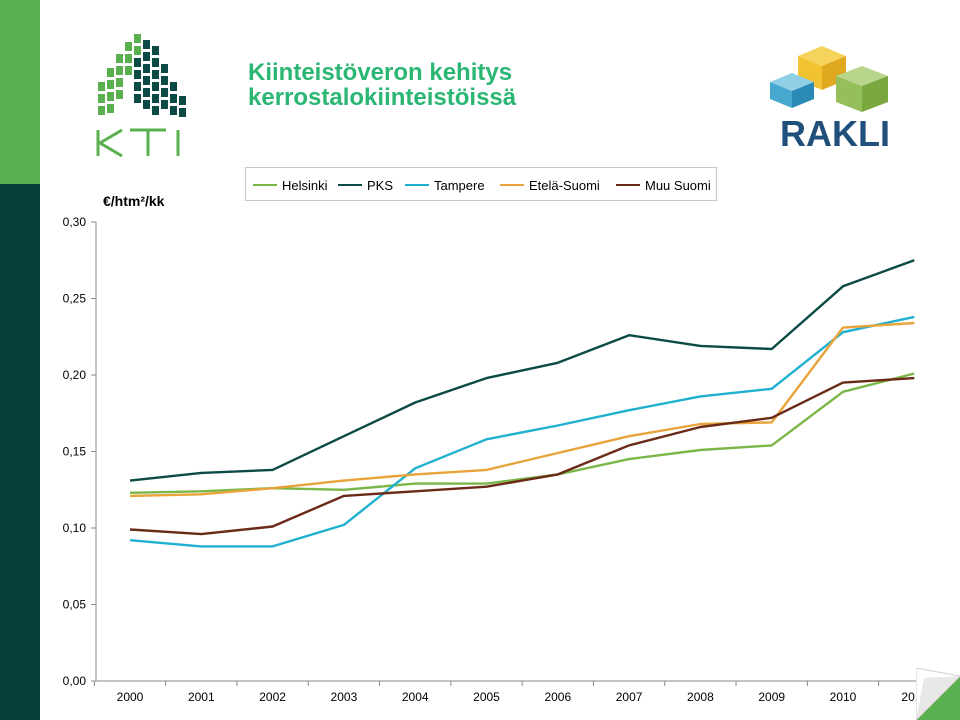 The image size is (960, 720). What do you see at coordinates (201, 697) in the screenshot?
I see `x-tick-label: 2001` at bounding box center [201, 697].